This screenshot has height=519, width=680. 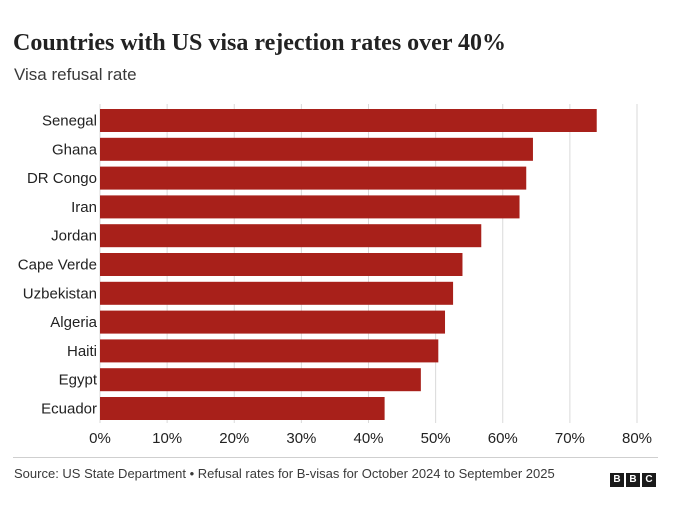 I want to click on bbc-logo-letter-b2: B, so click(x=633, y=480).